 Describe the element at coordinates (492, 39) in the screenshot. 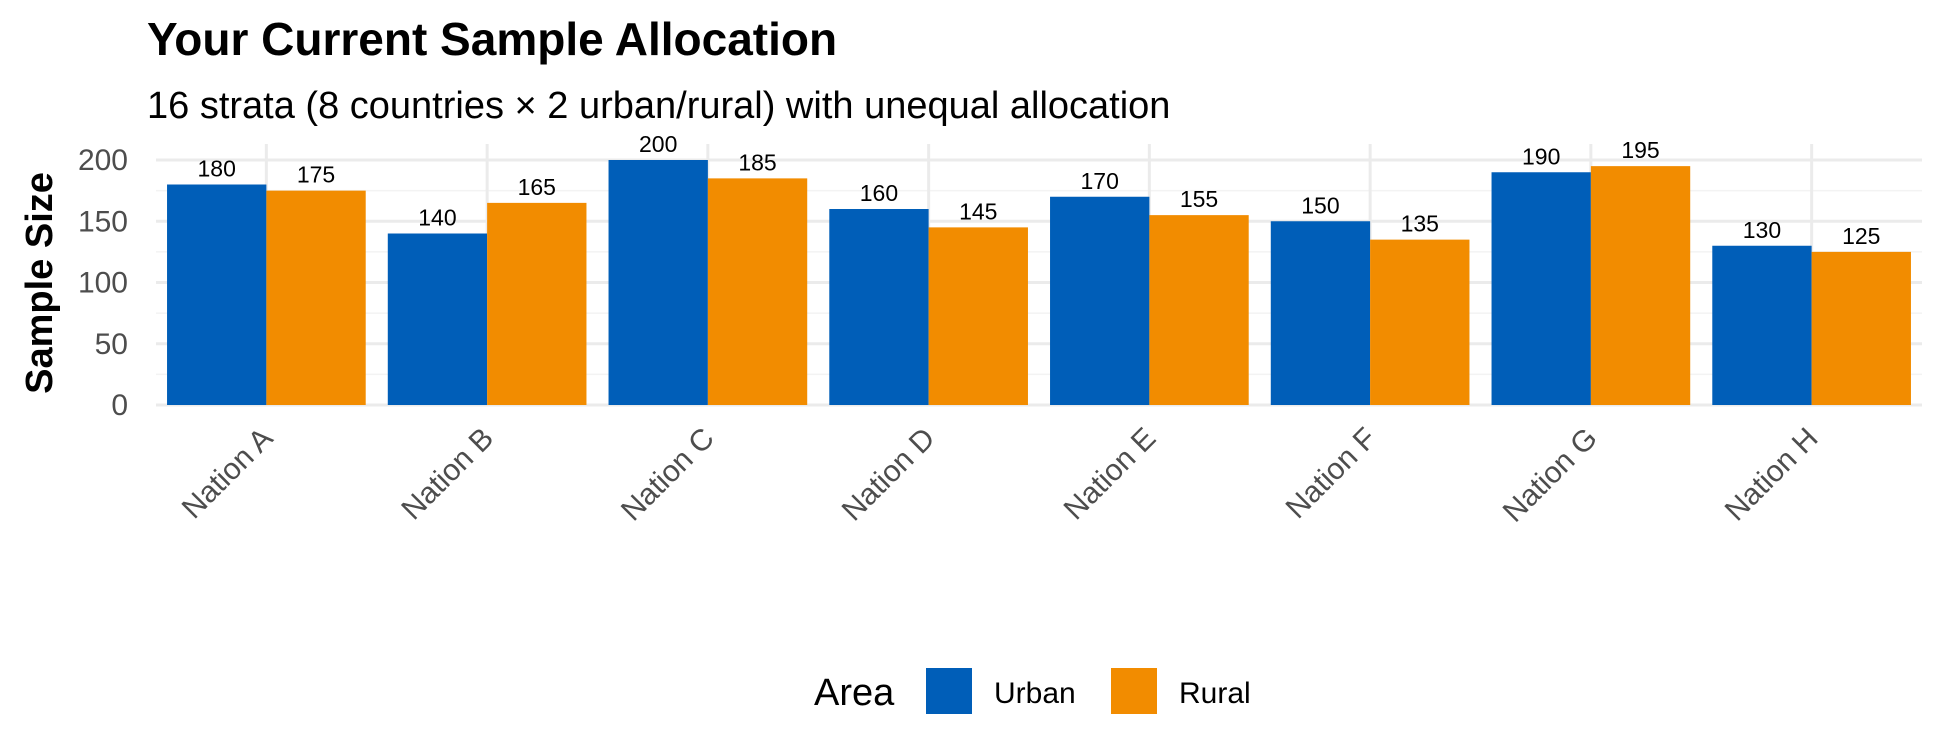

I see `chart-title: Your Current Sample Allocation` at that location.